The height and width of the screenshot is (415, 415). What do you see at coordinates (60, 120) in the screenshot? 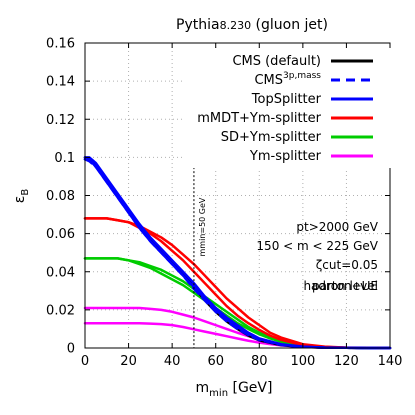
I see `y-tick-label: 0.12` at bounding box center [60, 120].